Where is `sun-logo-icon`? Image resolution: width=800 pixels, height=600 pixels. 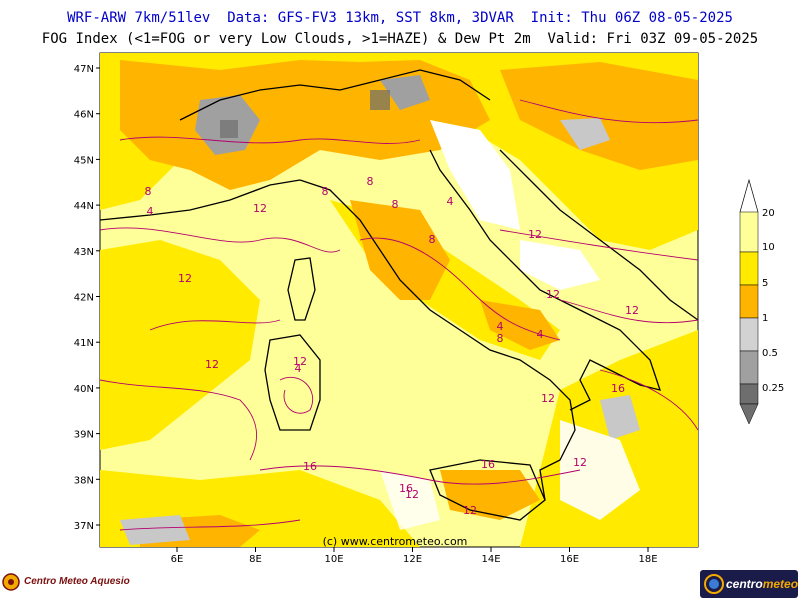 sun-logo-icon is located at coordinates (11, 582).